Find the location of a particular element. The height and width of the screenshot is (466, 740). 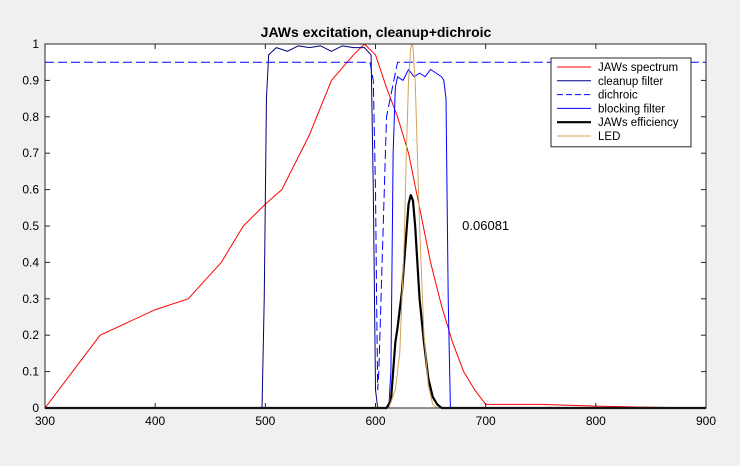

annotation-text: 0.06081 is located at coordinates (485, 225).